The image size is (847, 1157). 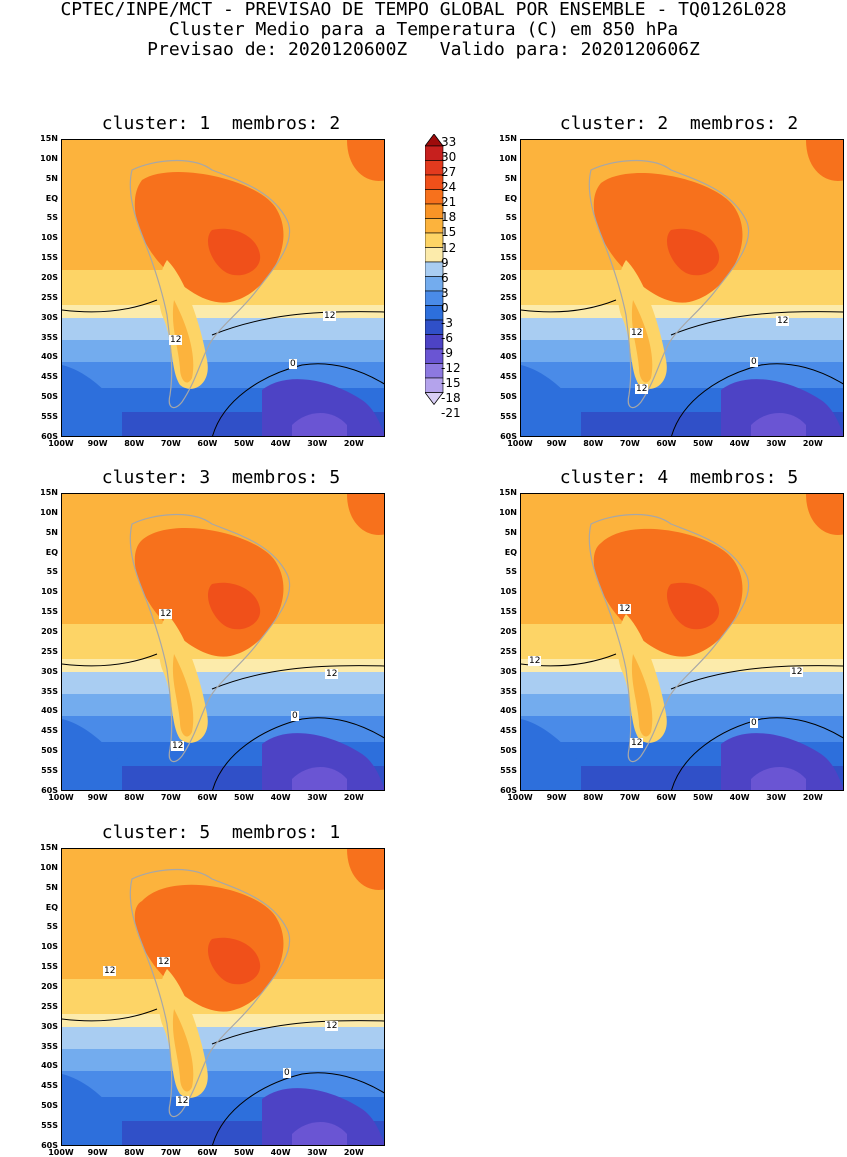 I want to click on colorbar-label: 21, so click(x=449, y=202).